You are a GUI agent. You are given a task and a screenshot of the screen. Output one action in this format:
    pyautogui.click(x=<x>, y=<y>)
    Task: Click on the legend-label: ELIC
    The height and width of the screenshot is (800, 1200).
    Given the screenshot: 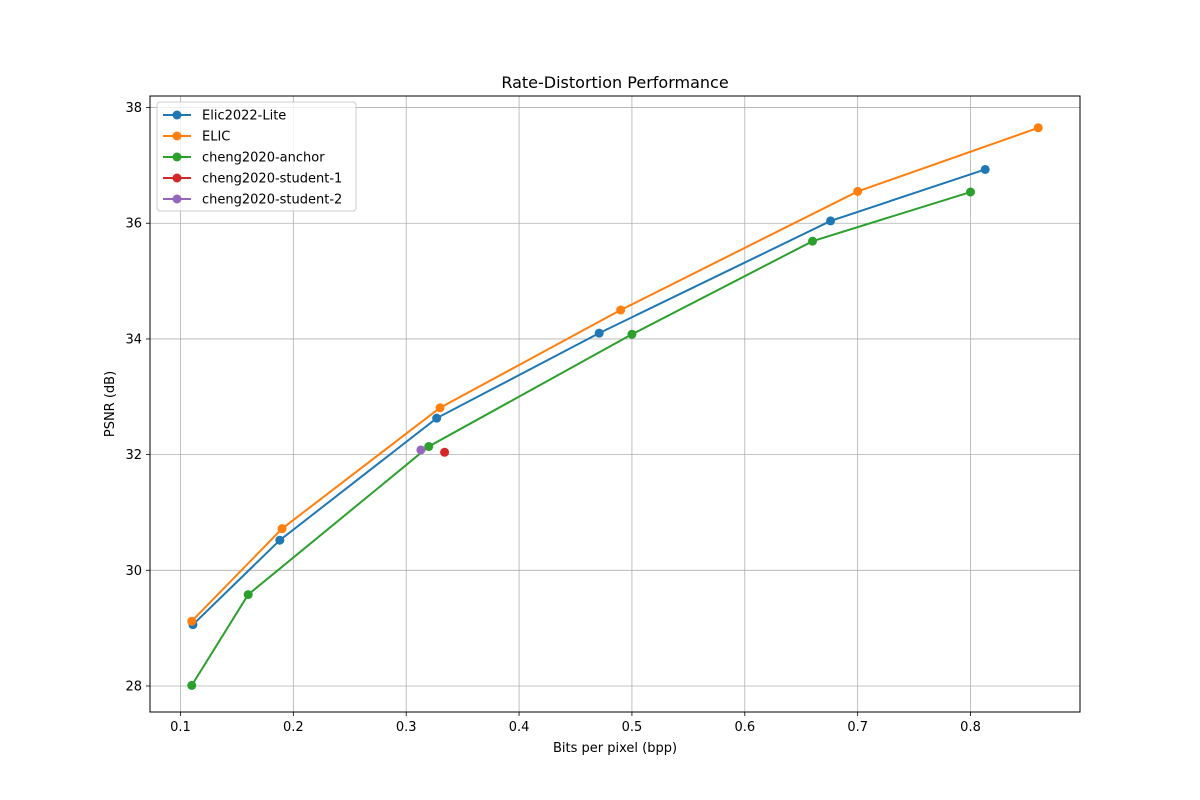 What is the action you would take?
    pyautogui.click(x=216, y=137)
    